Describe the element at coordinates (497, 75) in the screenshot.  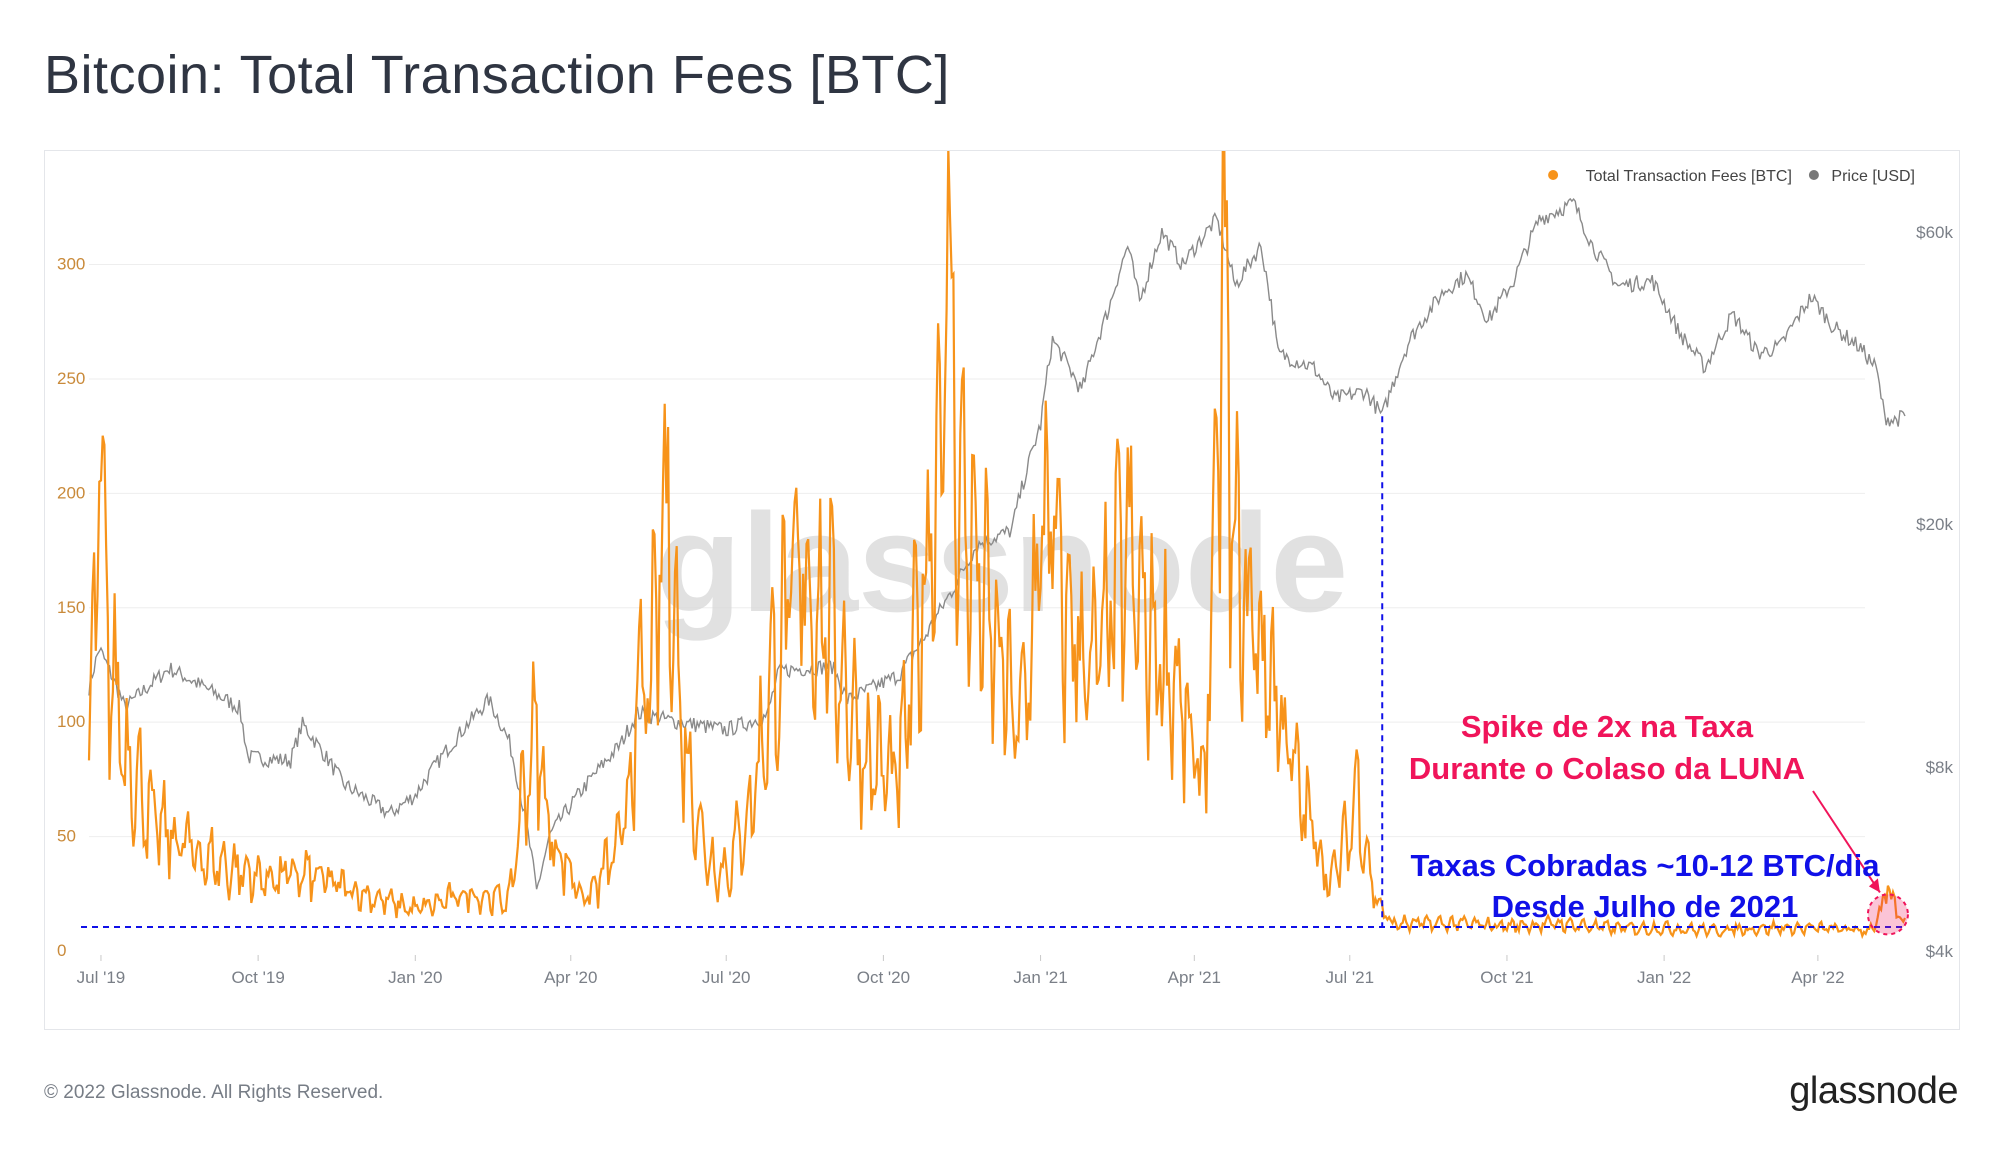
I see `page-title: Bitcoin: Total Transaction Fees [BTC]` at that location.